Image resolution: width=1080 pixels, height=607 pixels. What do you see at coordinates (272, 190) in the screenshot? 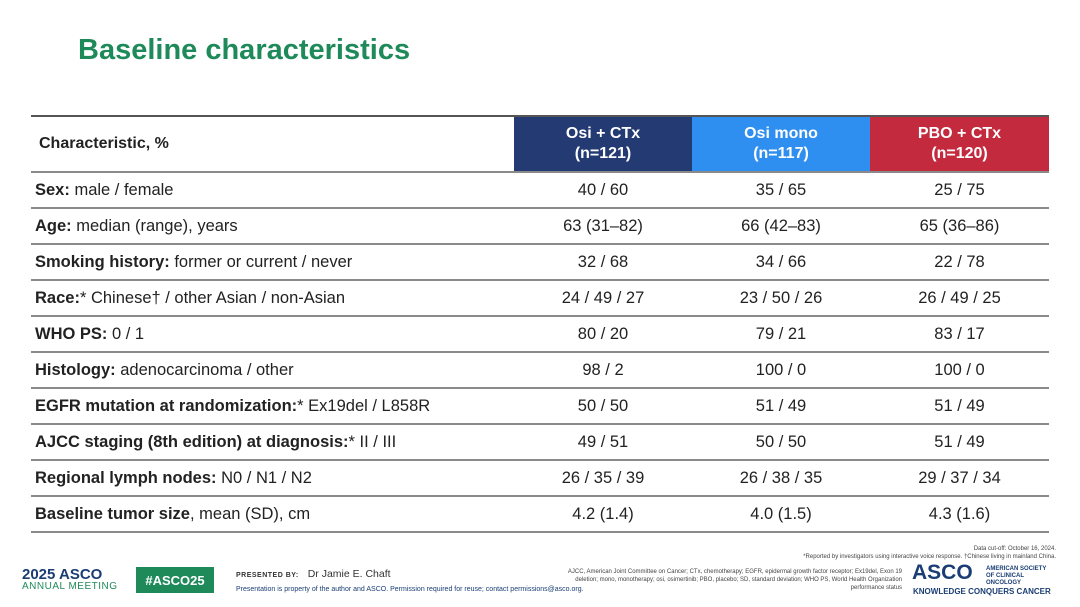
I see `row-label: Sex: male / female` at bounding box center [272, 190].